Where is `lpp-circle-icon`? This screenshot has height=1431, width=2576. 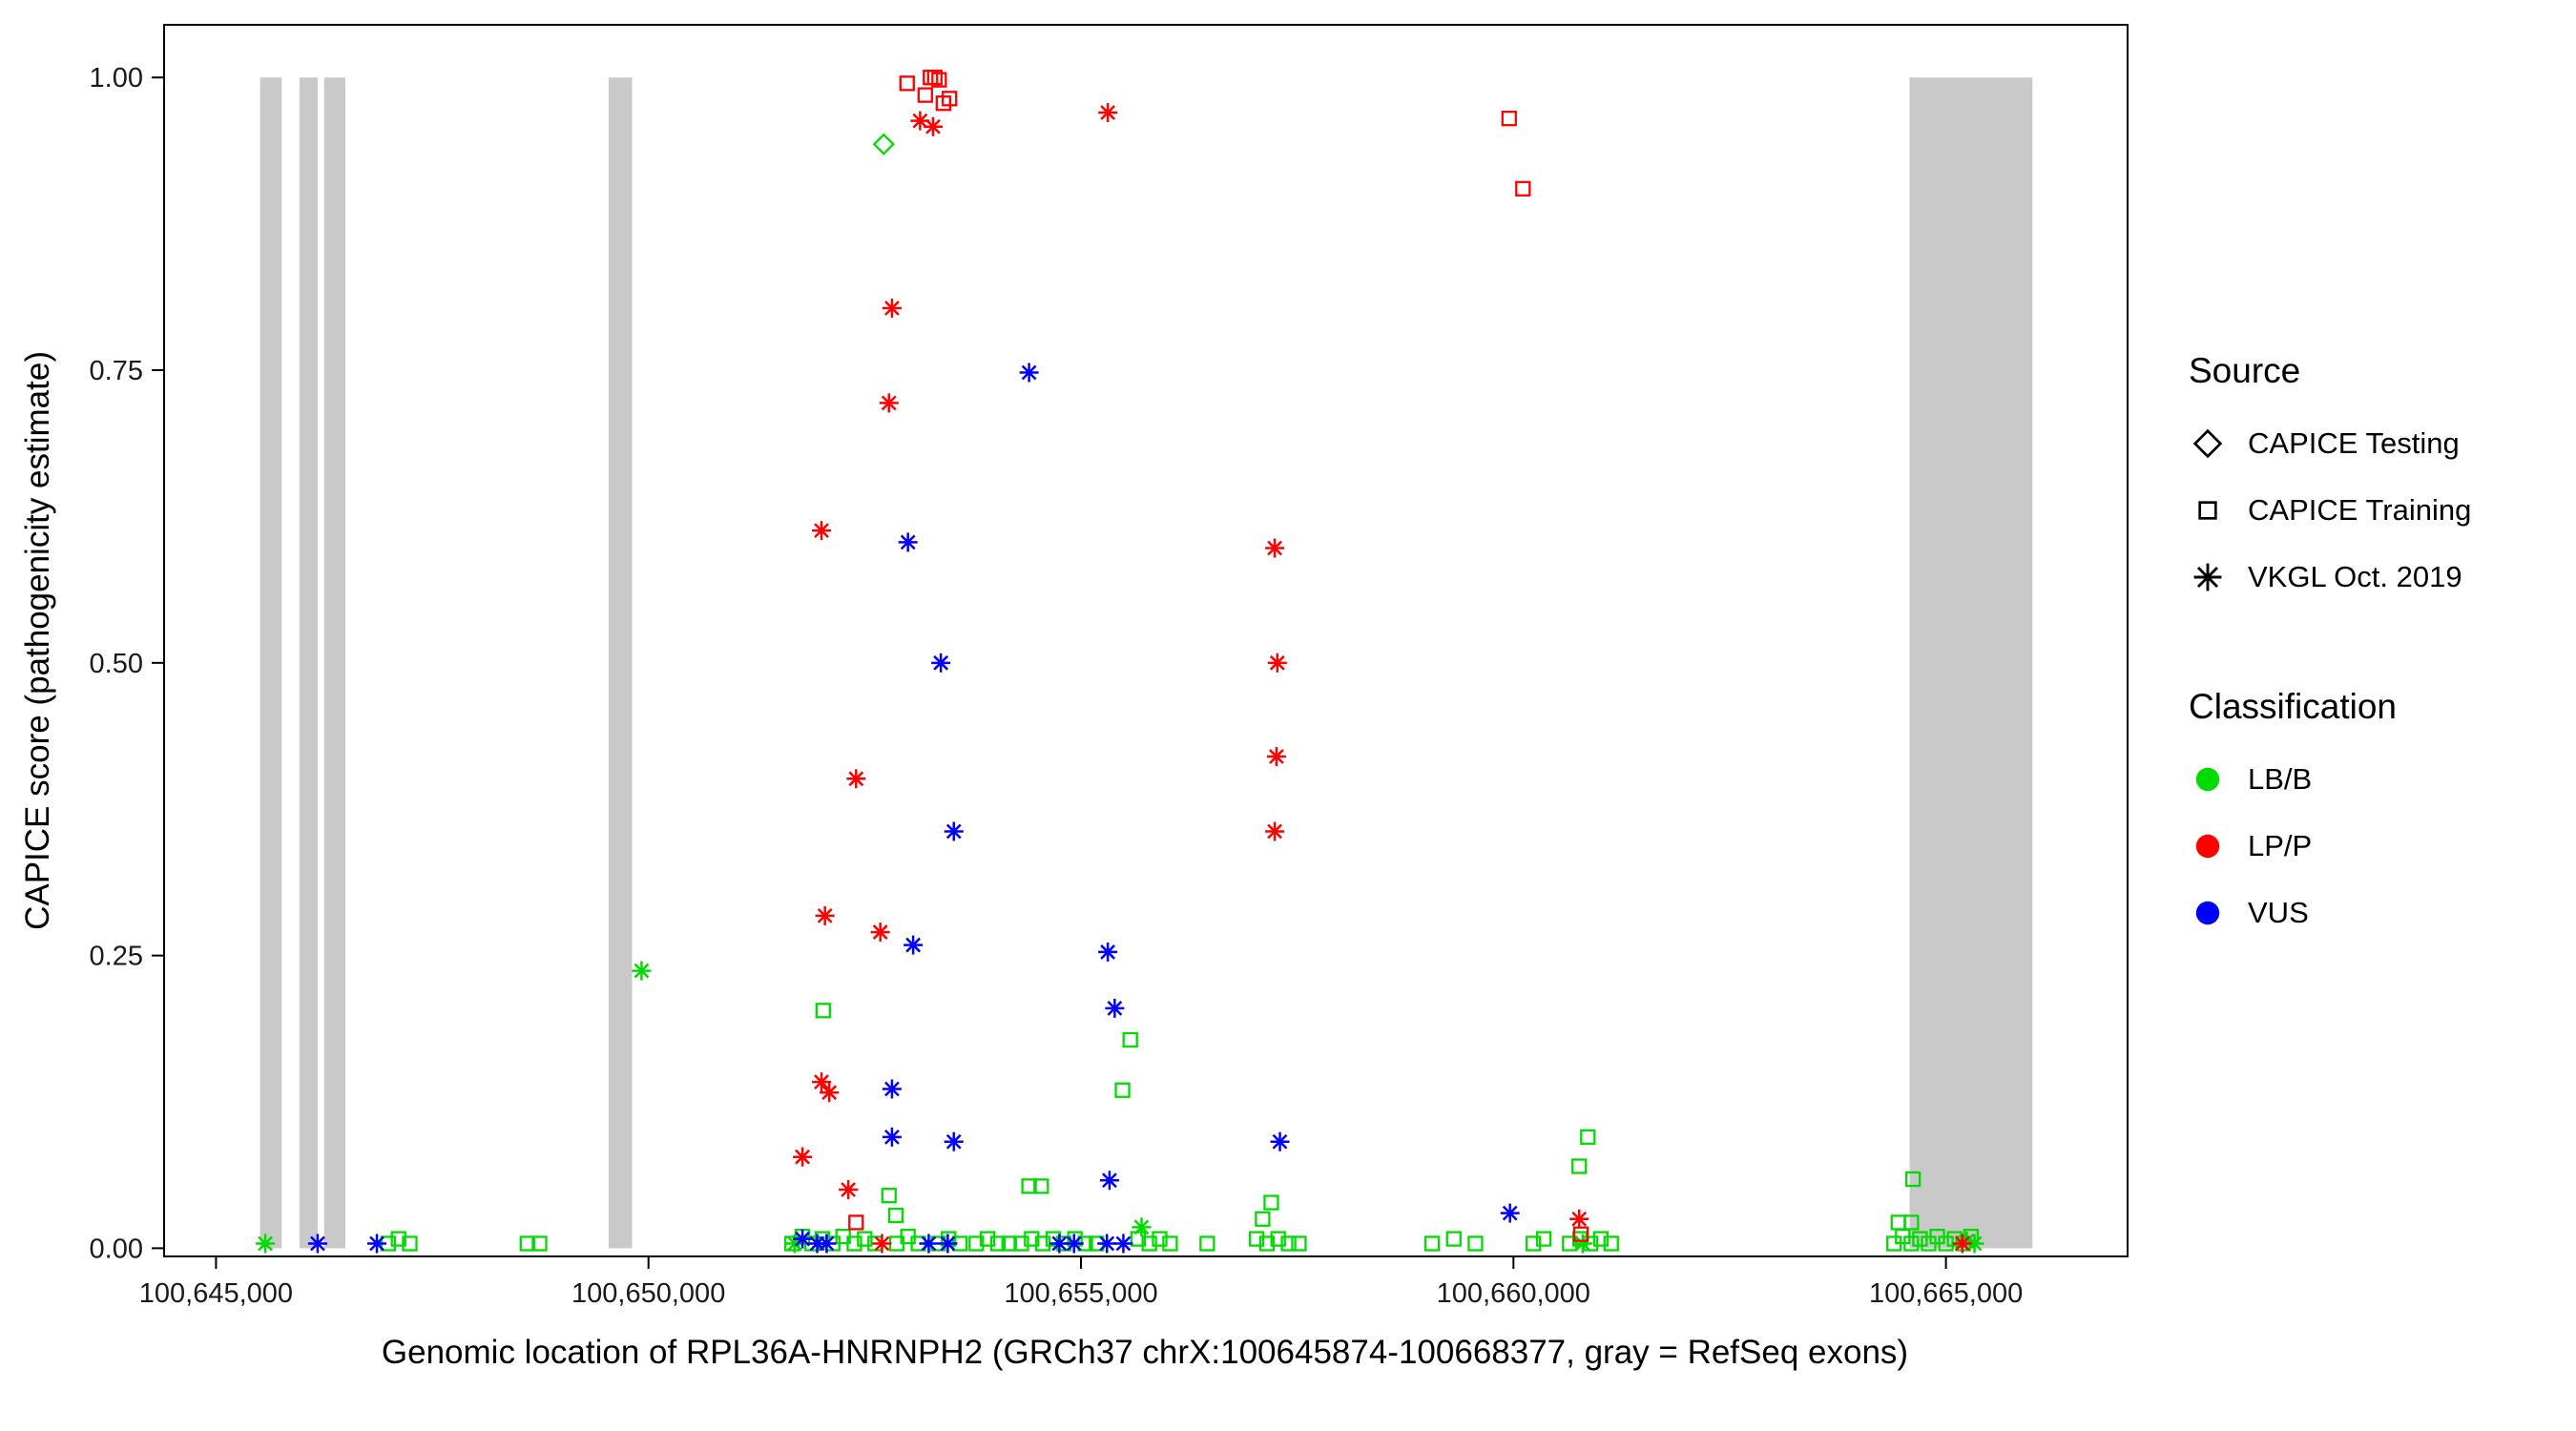 lpp-circle-icon is located at coordinates (2207, 846).